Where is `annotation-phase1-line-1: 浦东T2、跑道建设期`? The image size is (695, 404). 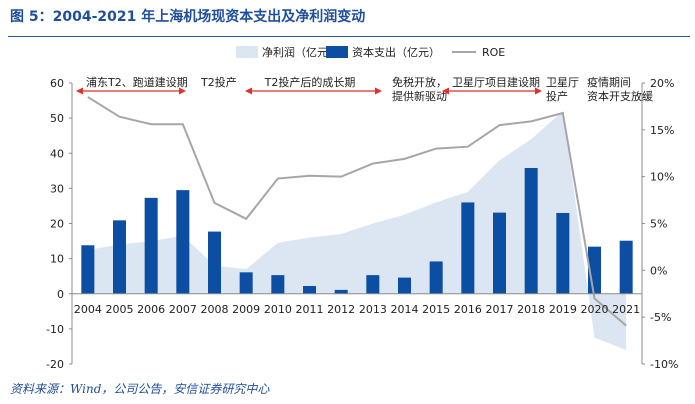 annotation-phase1-line-1: 浦东T2、跑道建设期 is located at coordinates (137, 82).